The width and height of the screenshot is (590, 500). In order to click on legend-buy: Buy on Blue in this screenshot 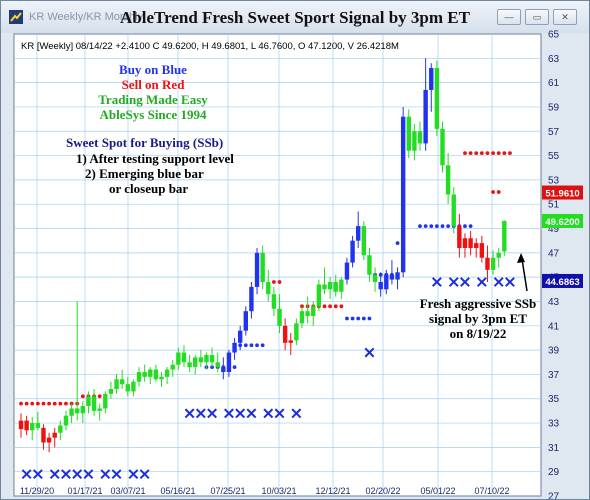, I will do `click(153, 69)`.